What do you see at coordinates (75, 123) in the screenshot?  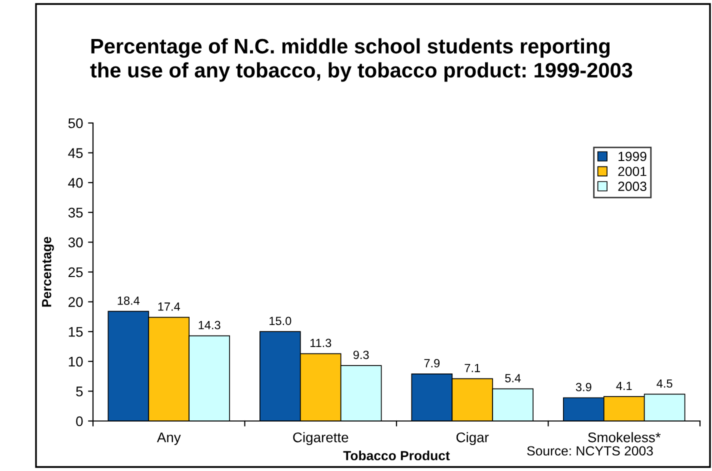 I see `y-tick-label: 50` at bounding box center [75, 123].